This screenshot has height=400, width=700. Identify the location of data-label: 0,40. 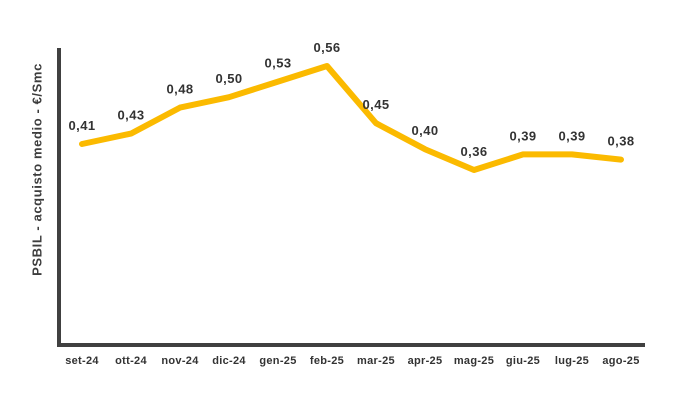
(425, 130).